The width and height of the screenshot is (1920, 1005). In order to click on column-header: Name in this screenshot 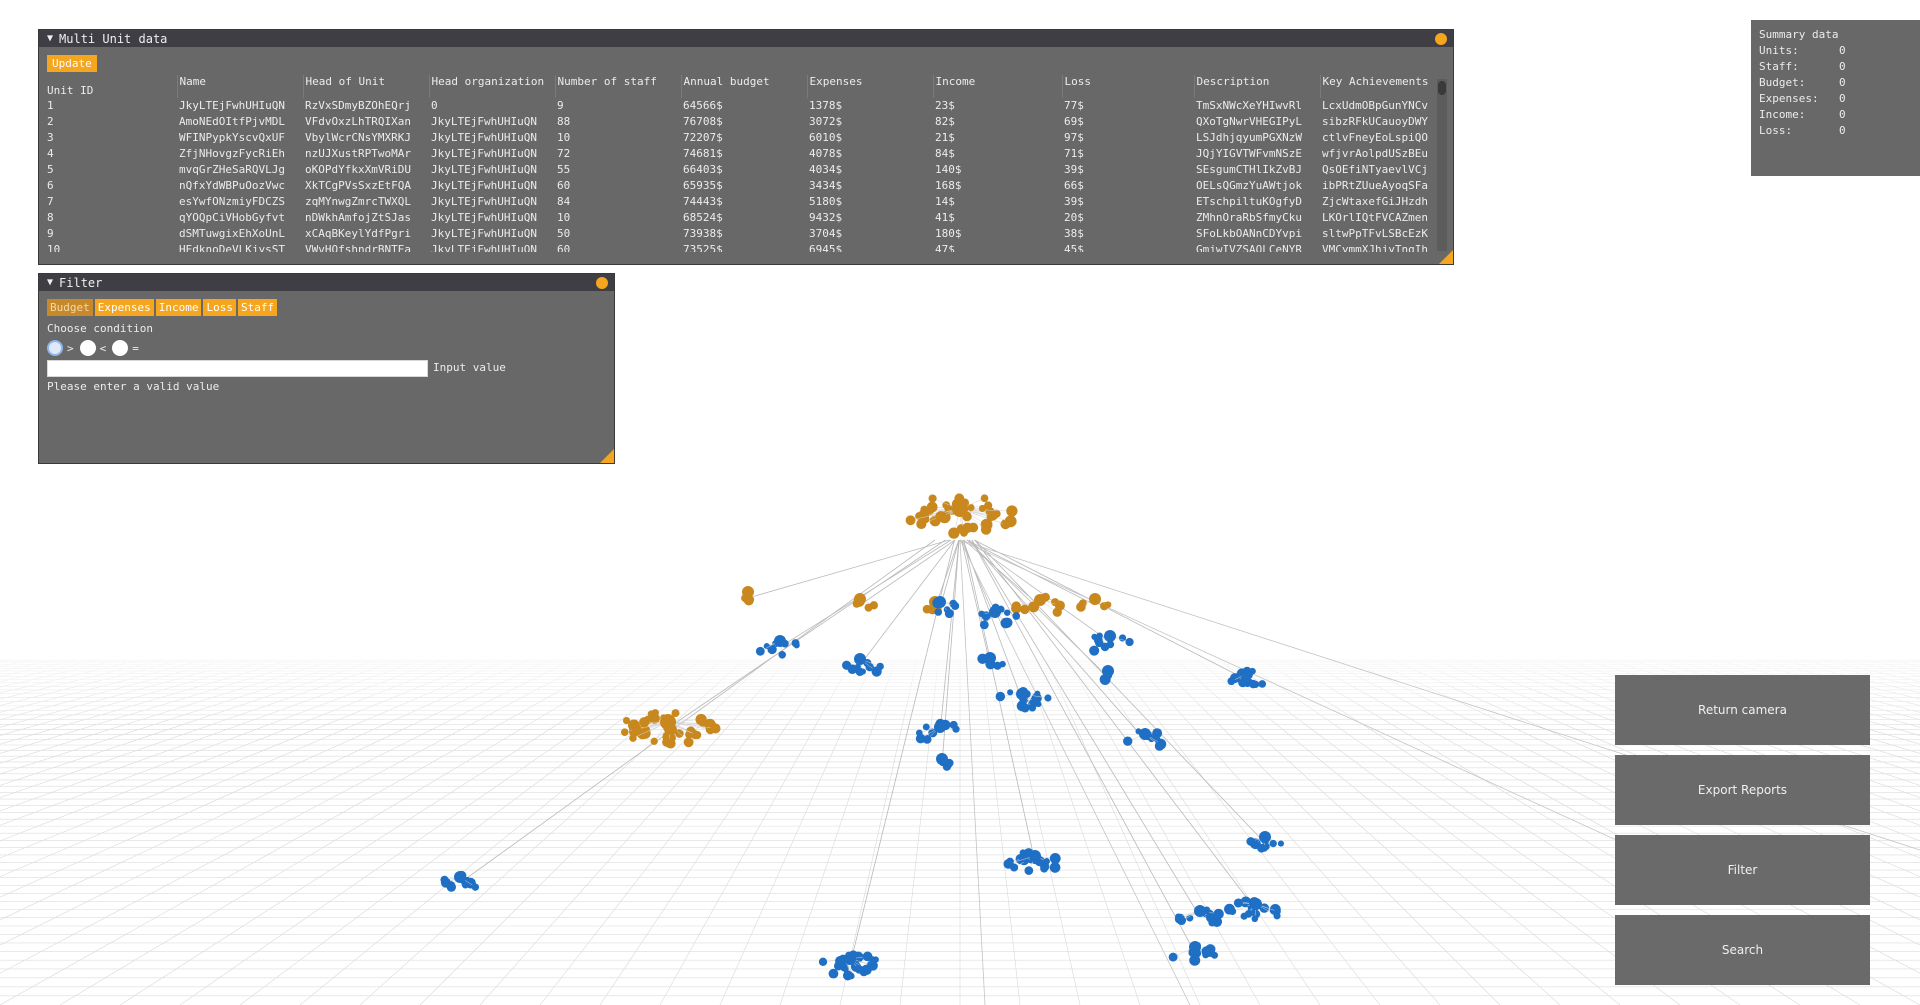, I will do `click(240, 86)`.